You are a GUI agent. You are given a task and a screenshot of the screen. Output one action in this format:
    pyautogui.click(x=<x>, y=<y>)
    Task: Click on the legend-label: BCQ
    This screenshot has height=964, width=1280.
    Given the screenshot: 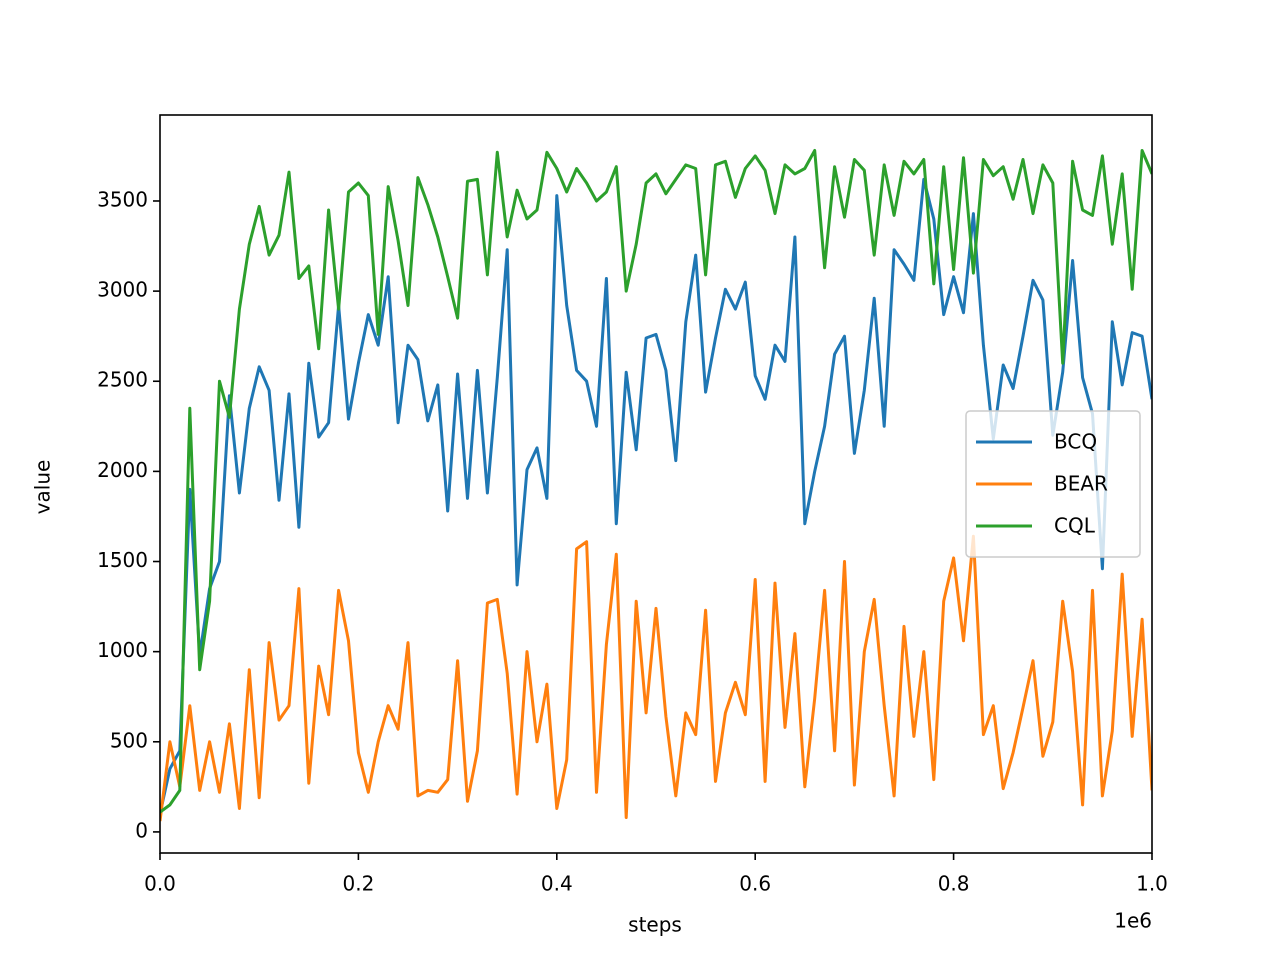 What is the action you would take?
    pyautogui.click(x=1075, y=442)
    